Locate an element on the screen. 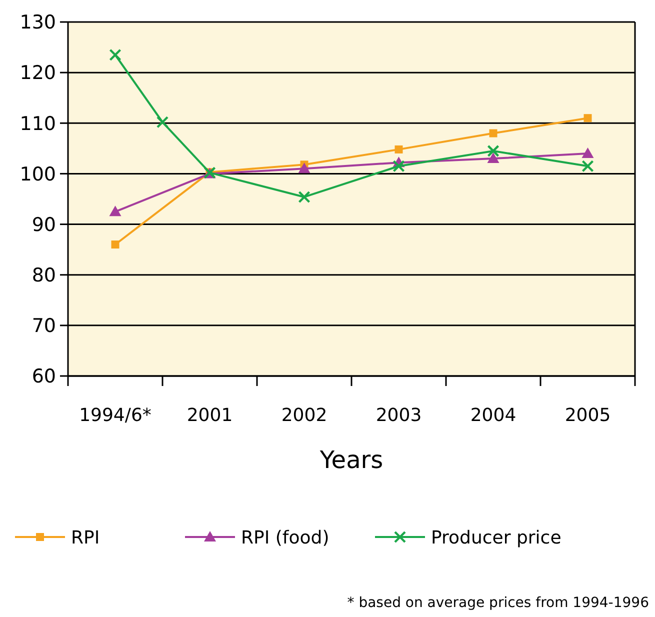 The width and height of the screenshot is (655, 617). x-tick-label: 1994/6* is located at coordinates (115, 415).